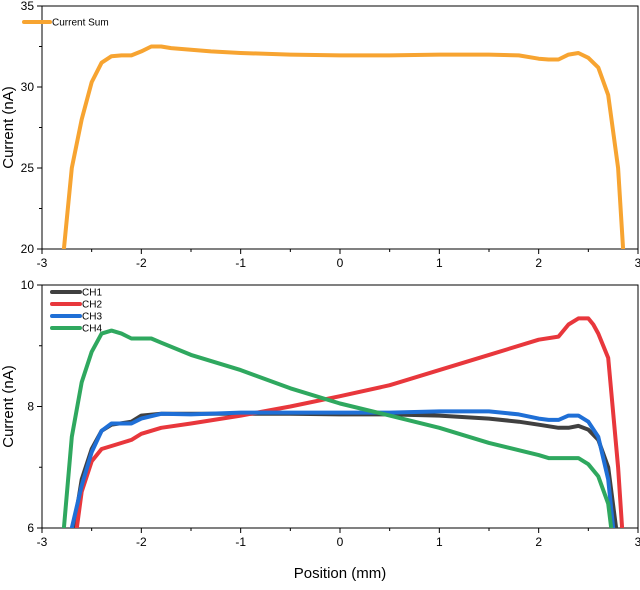  I want to click on x-axis-title: Position (mm), so click(340, 573).